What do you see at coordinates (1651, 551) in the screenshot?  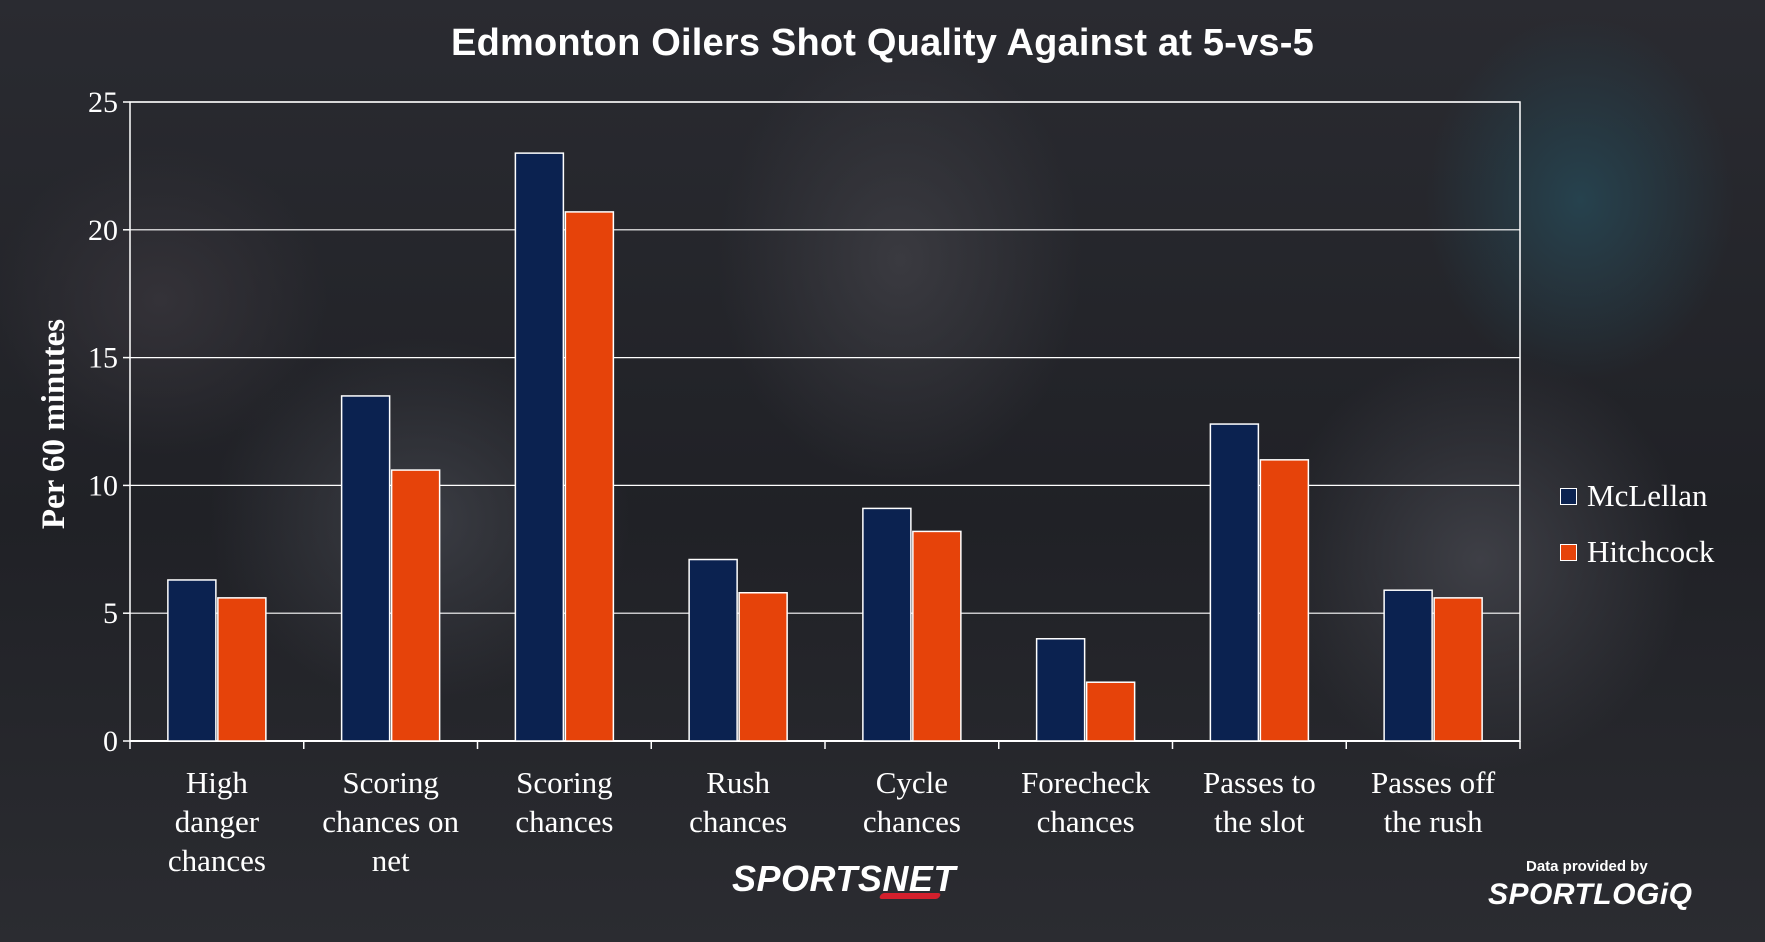 I see `legend-label-hitchcock: Hitchcock` at bounding box center [1651, 551].